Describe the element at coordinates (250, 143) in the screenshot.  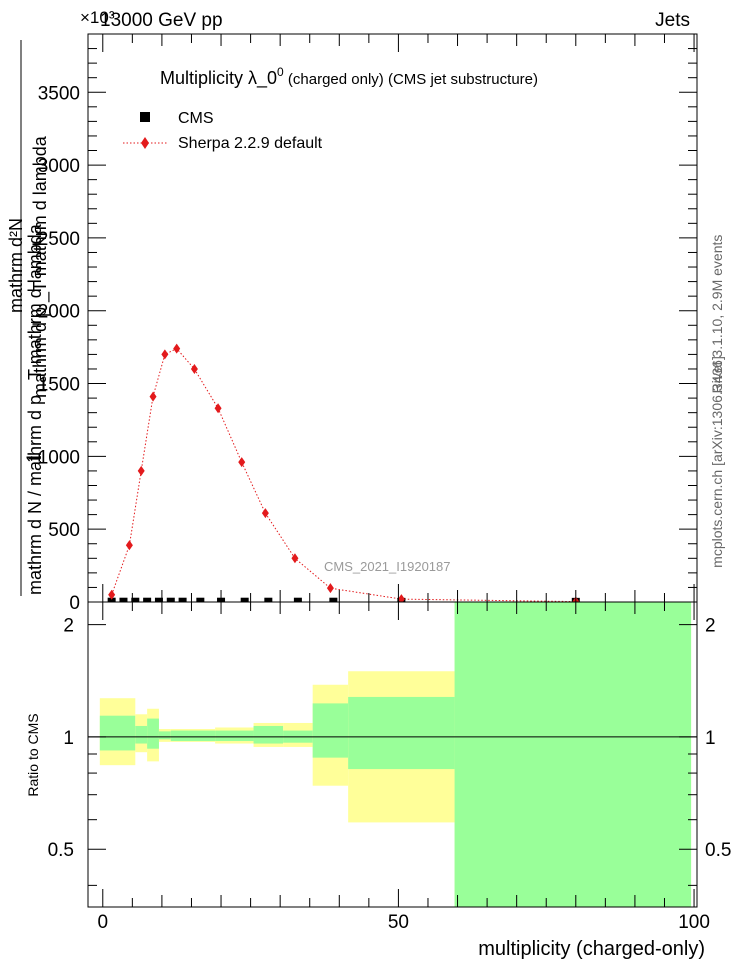
I see `legend-label-sherpa: Sherpa 2.2.9 default` at that location.